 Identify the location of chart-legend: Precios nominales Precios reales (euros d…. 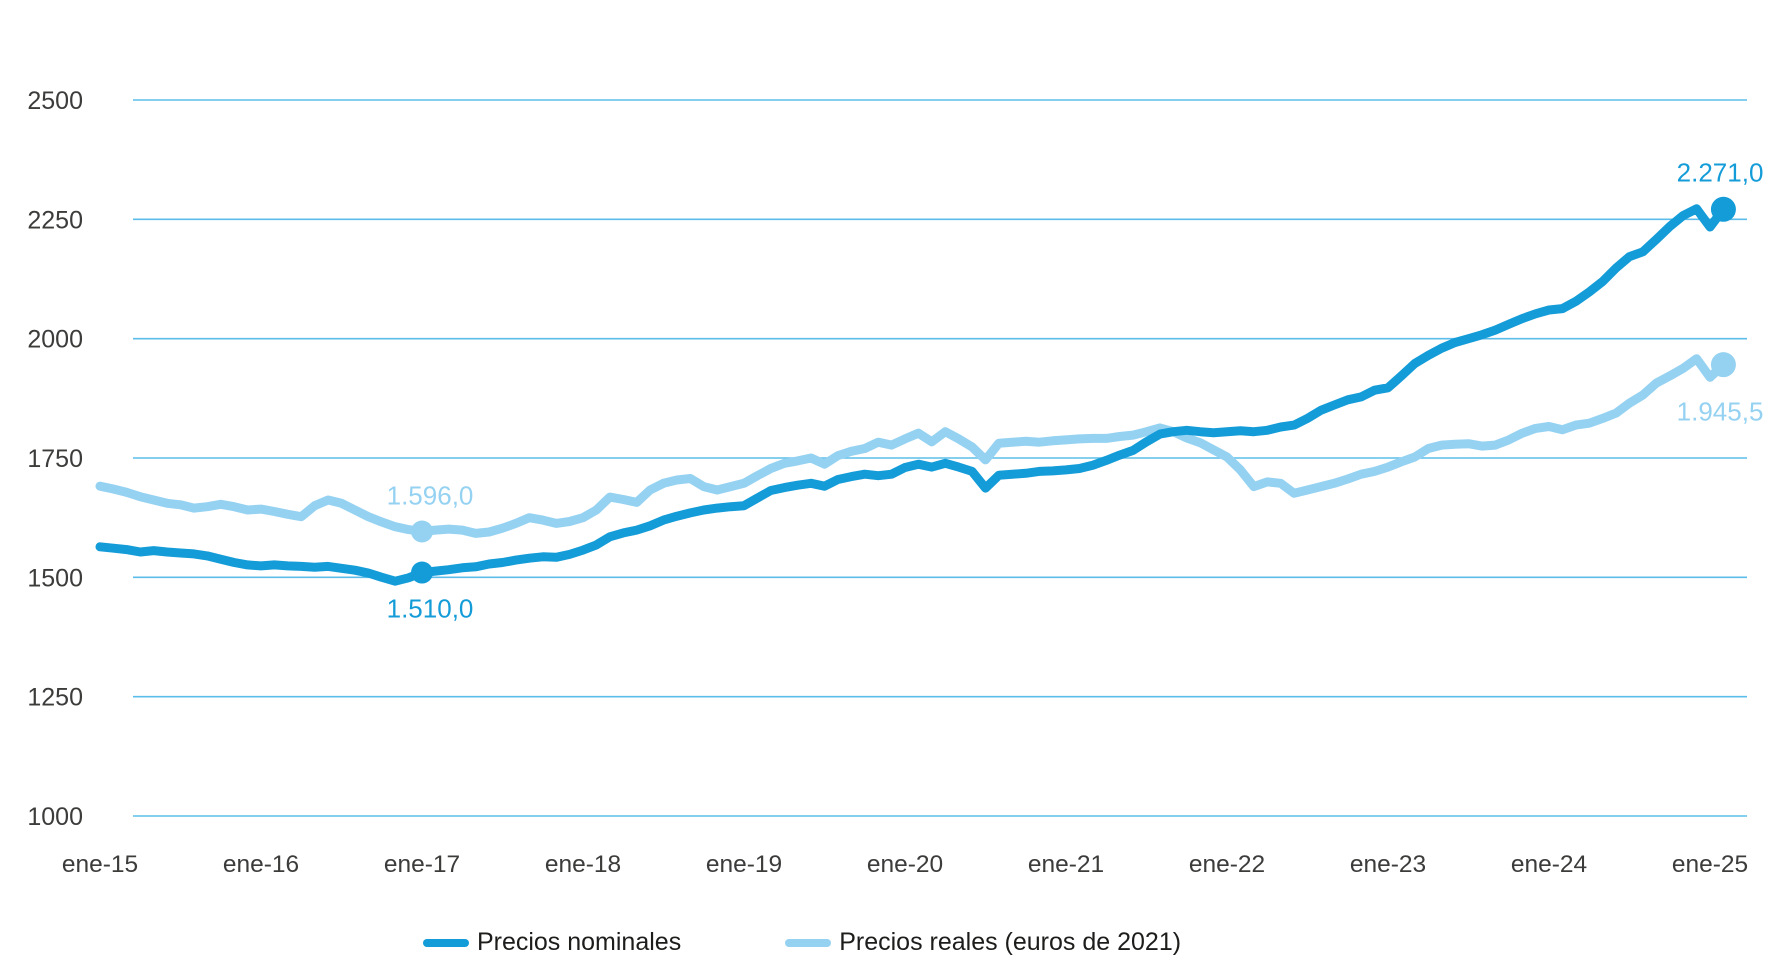
(844, 942).